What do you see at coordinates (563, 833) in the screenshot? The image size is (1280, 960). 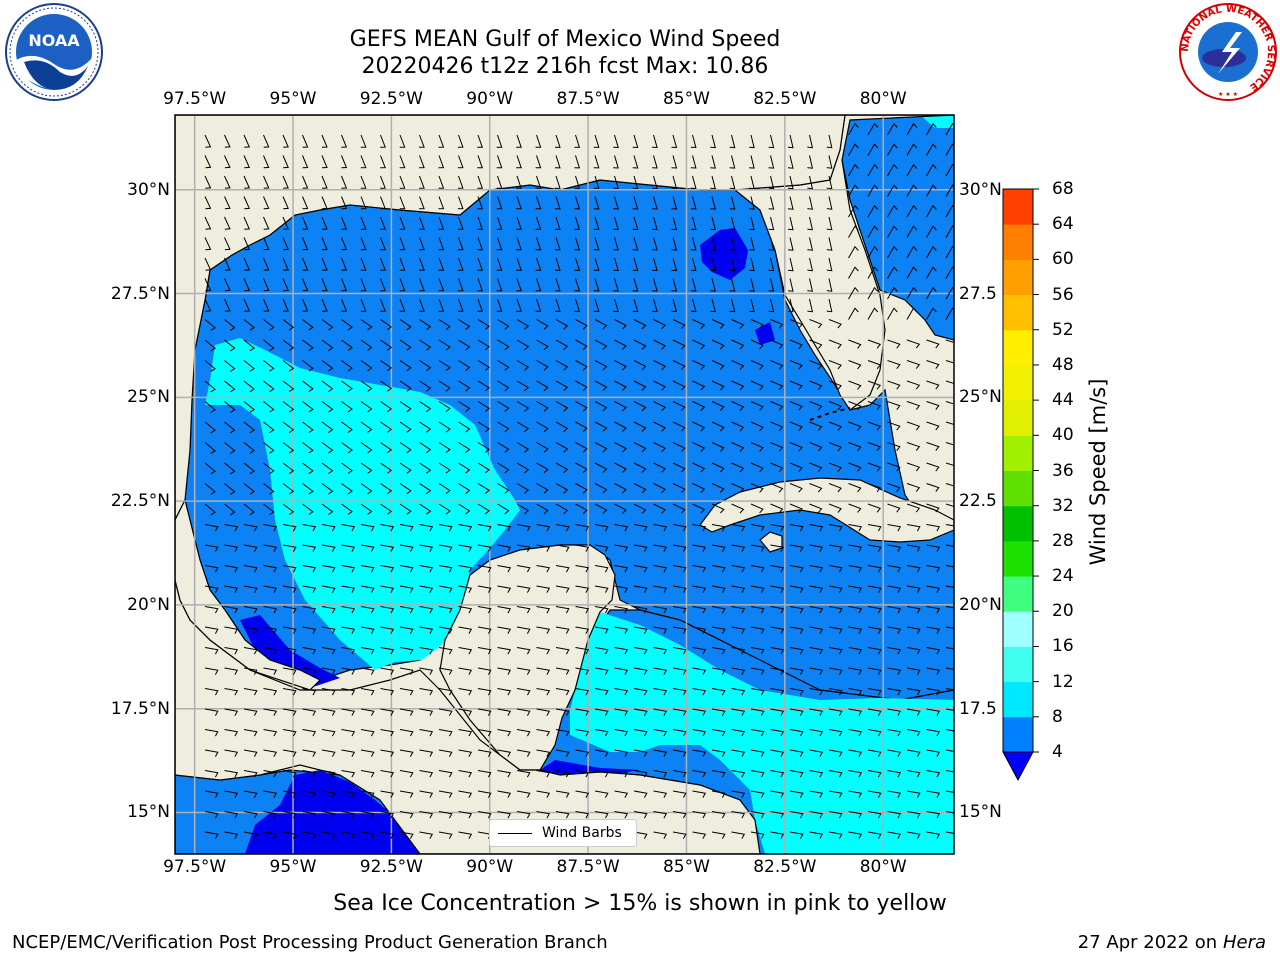 I see `map-legend: Wind Barbs` at bounding box center [563, 833].